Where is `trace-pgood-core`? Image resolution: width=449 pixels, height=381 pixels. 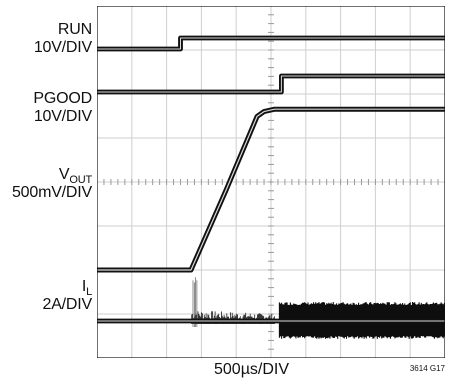
trace-pgood-core is located at coordinates (271, 84).